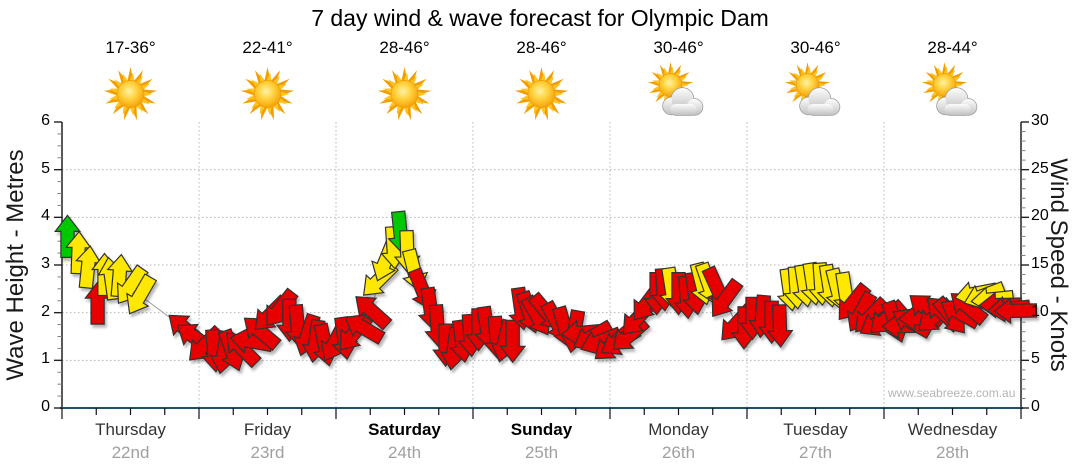 The height and width of the screenshot is (475, 1080). What do you see at coordinates (15, 265) in the screenshot?
I see `wave-axis-title: Wave Height - Metres` at bounding box center [15, 265].